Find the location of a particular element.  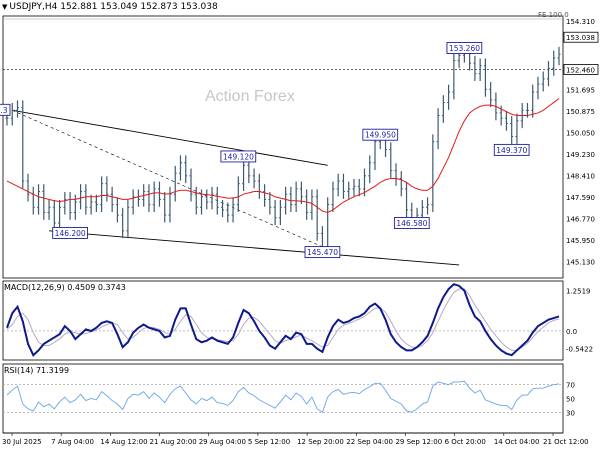

time-label-3: 21 Aug 20:00 is located at coordinates (173, 442).